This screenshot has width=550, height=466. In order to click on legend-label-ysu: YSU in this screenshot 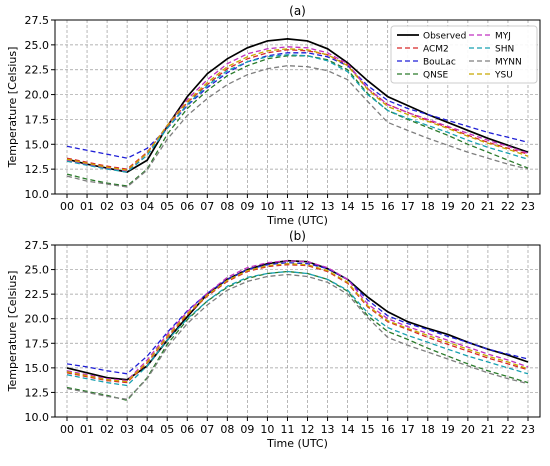, I will do `click(503, 76)`.